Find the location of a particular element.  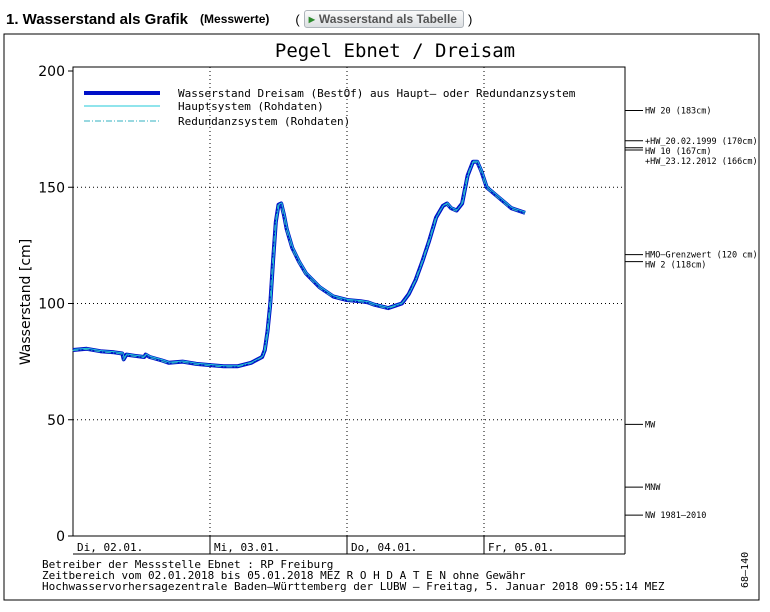

paren-open: ( is located at coordinates (297, 19).